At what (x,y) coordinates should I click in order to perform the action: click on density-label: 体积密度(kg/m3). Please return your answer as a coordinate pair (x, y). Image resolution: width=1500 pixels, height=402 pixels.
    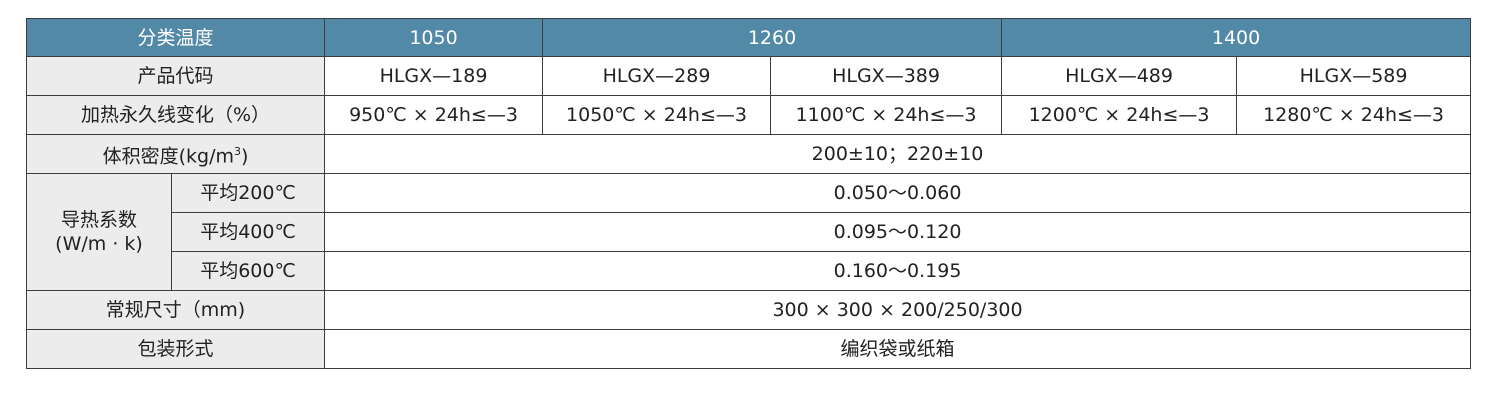
    Looking at the image, I should click on (175, 154).